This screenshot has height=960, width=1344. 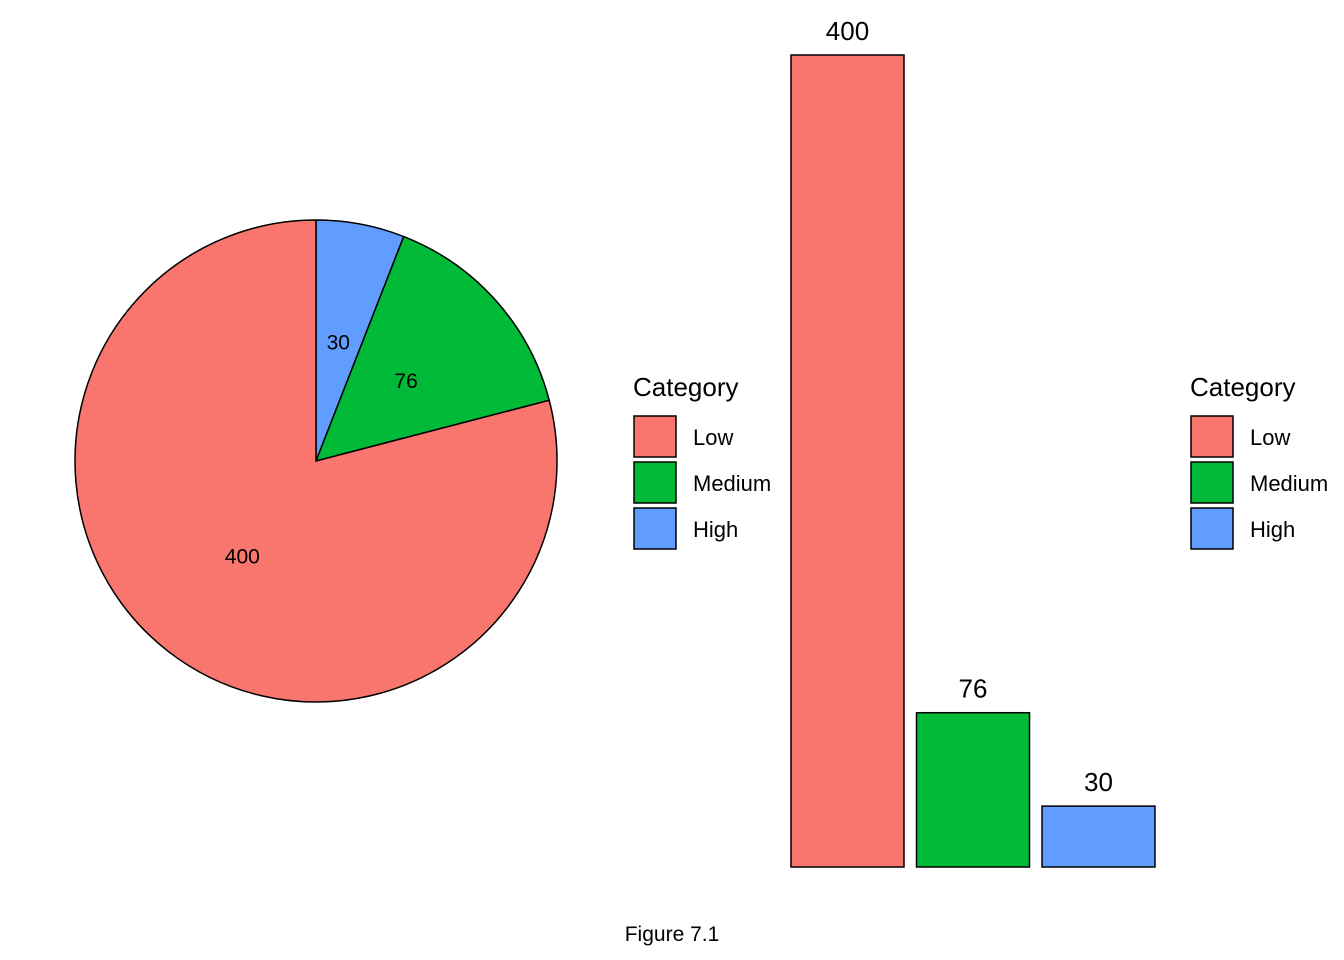 I want to click on bar-legend-label-high: High, so click(x=1272, y=529).